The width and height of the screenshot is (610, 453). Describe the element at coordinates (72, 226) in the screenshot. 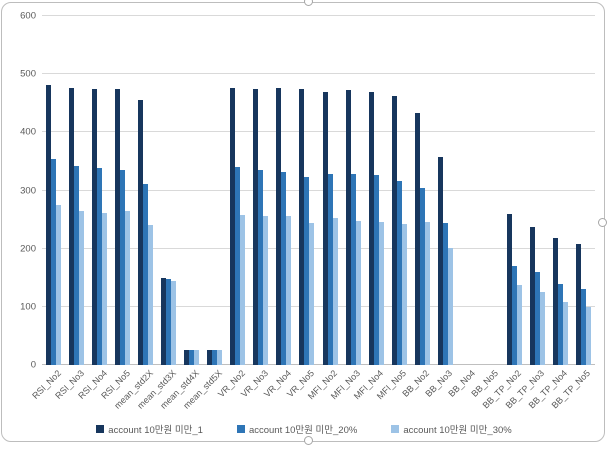

I see `bar-RSI_No3-account 10만원 미만_1` at that location.